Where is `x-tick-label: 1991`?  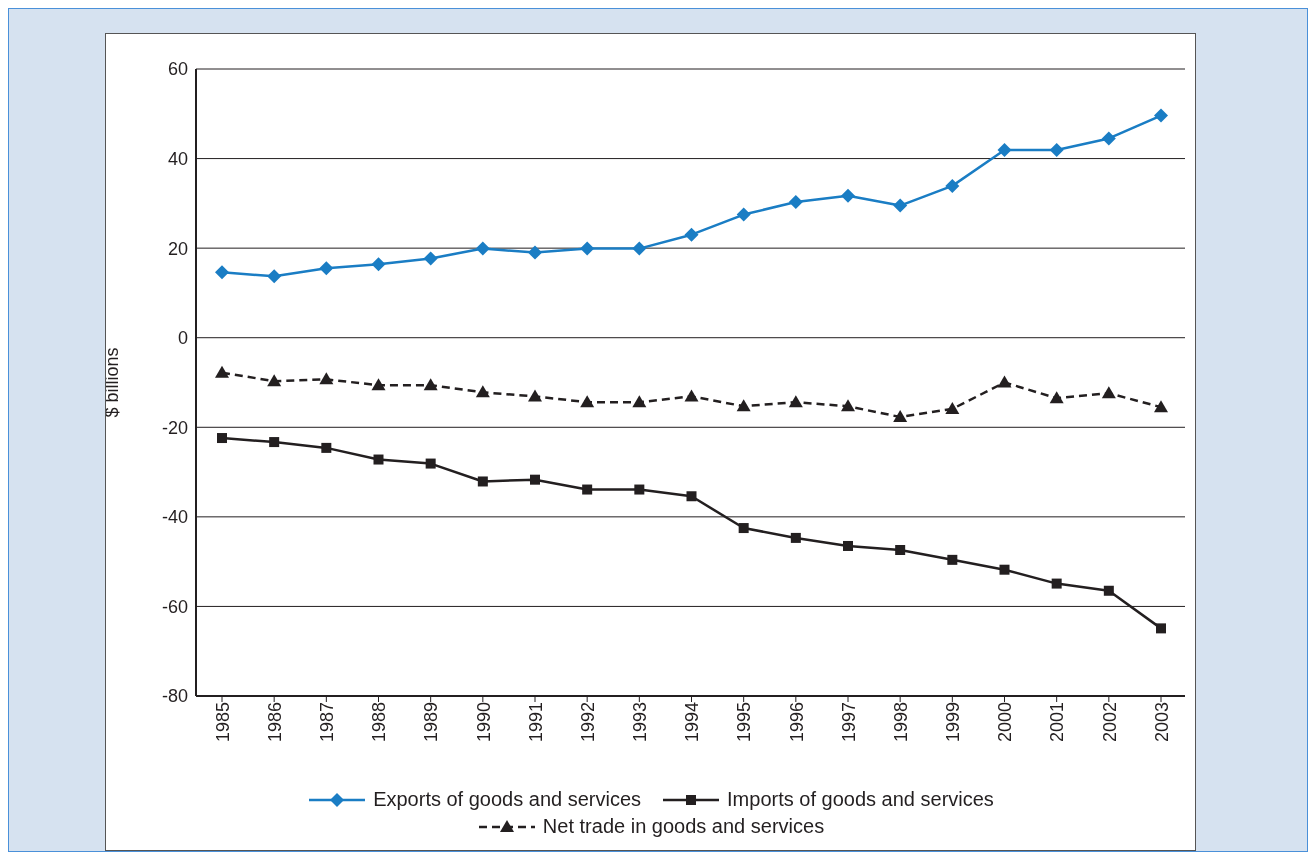
x-tick-label: 1991 is located at coordinates (535, 722).